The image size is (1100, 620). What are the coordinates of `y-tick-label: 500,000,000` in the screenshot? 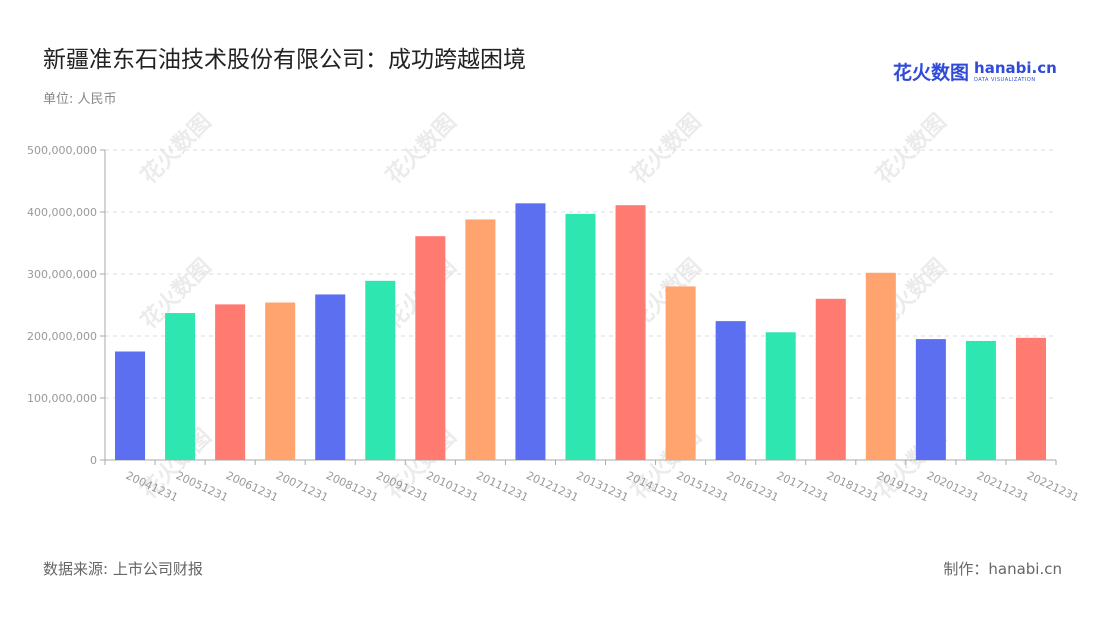 It's located at (62, 150).